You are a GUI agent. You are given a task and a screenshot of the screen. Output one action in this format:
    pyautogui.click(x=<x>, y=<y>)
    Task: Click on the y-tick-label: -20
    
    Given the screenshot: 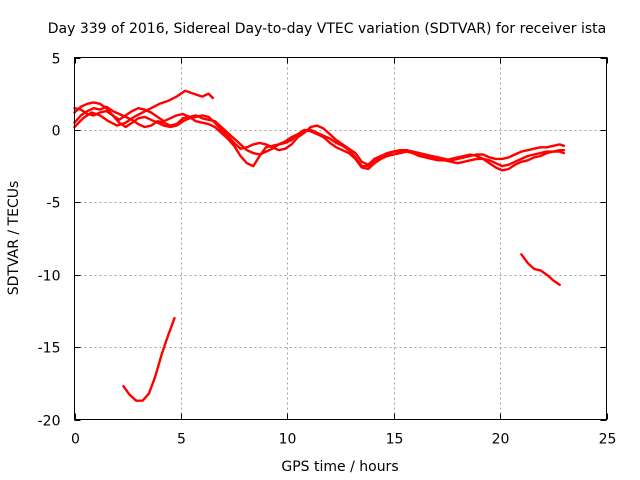 What is the action you would take?
    pyautogui.click(x=49, y=422)
    